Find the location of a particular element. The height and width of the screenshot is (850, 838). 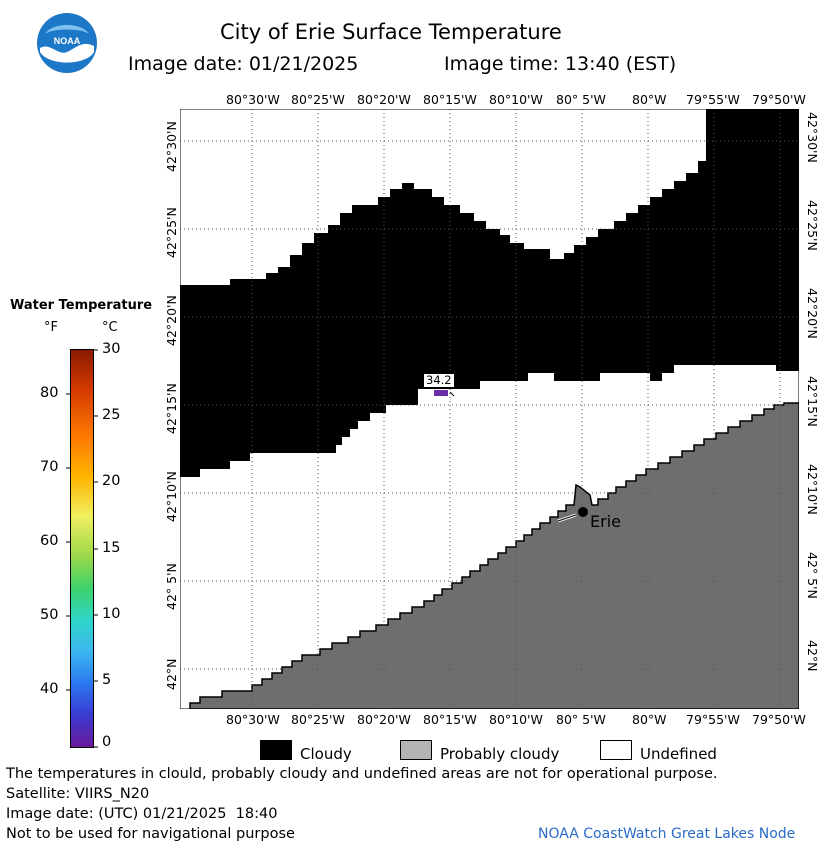

c-tick: 10 is located at coordinates (111, 614).